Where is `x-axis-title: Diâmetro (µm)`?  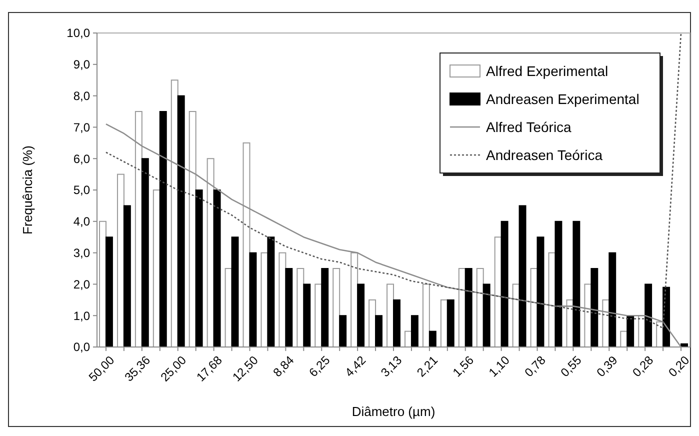
x-axis-title: Diâmetro (µm) is located at coordinates (394, 411).